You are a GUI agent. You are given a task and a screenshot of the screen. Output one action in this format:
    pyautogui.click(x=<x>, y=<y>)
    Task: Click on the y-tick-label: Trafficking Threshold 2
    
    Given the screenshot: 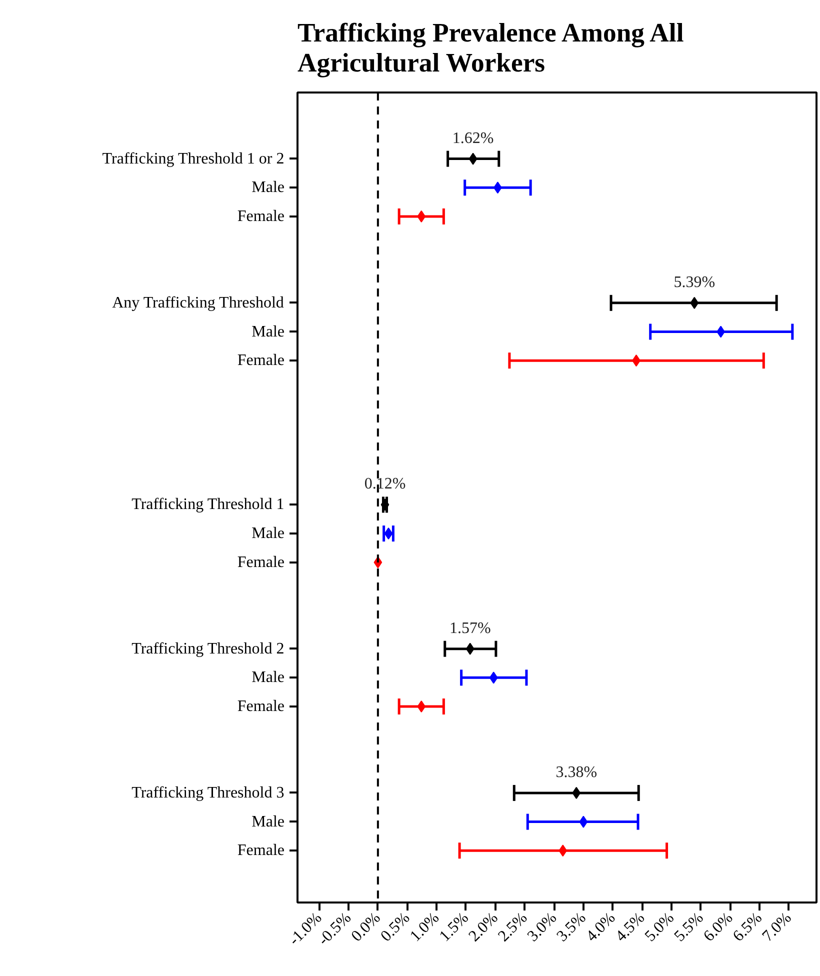 What is the action you would take?
    pyautogui.click(x=208, y=649)
    